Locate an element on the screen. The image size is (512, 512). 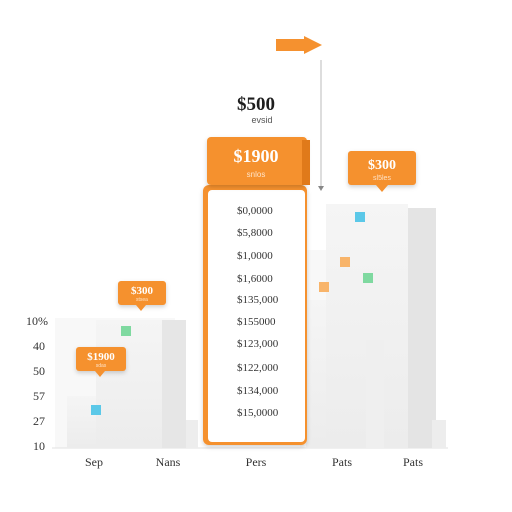
y-tick-label: 40 is located at coordinates (39, 346).